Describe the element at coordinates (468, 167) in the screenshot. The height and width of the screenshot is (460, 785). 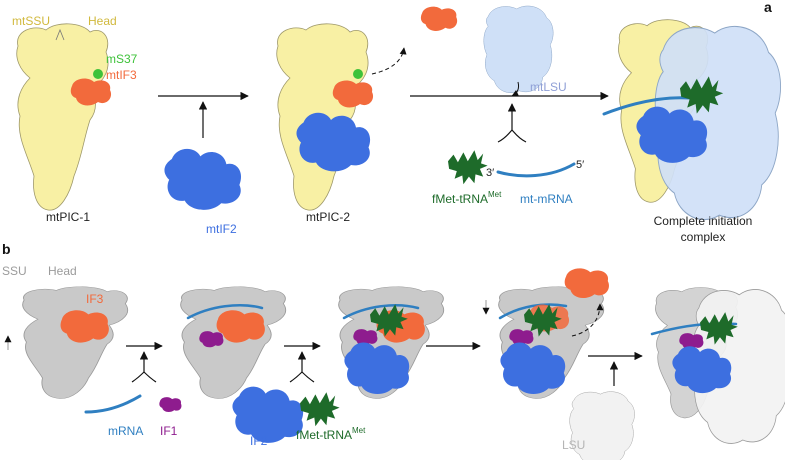
I see `fmet-trna-a` at that location.